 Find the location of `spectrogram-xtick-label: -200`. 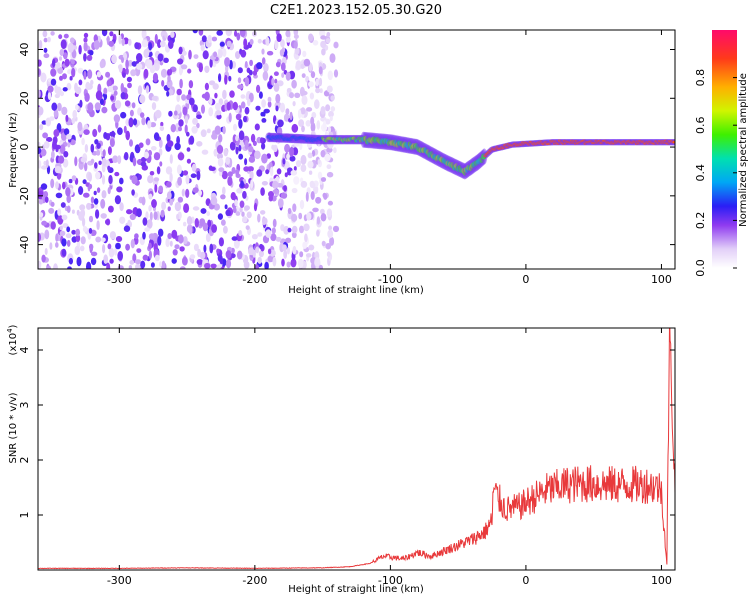

spectrogram-xtick-label: -200 is located at coordinates (254, 279).